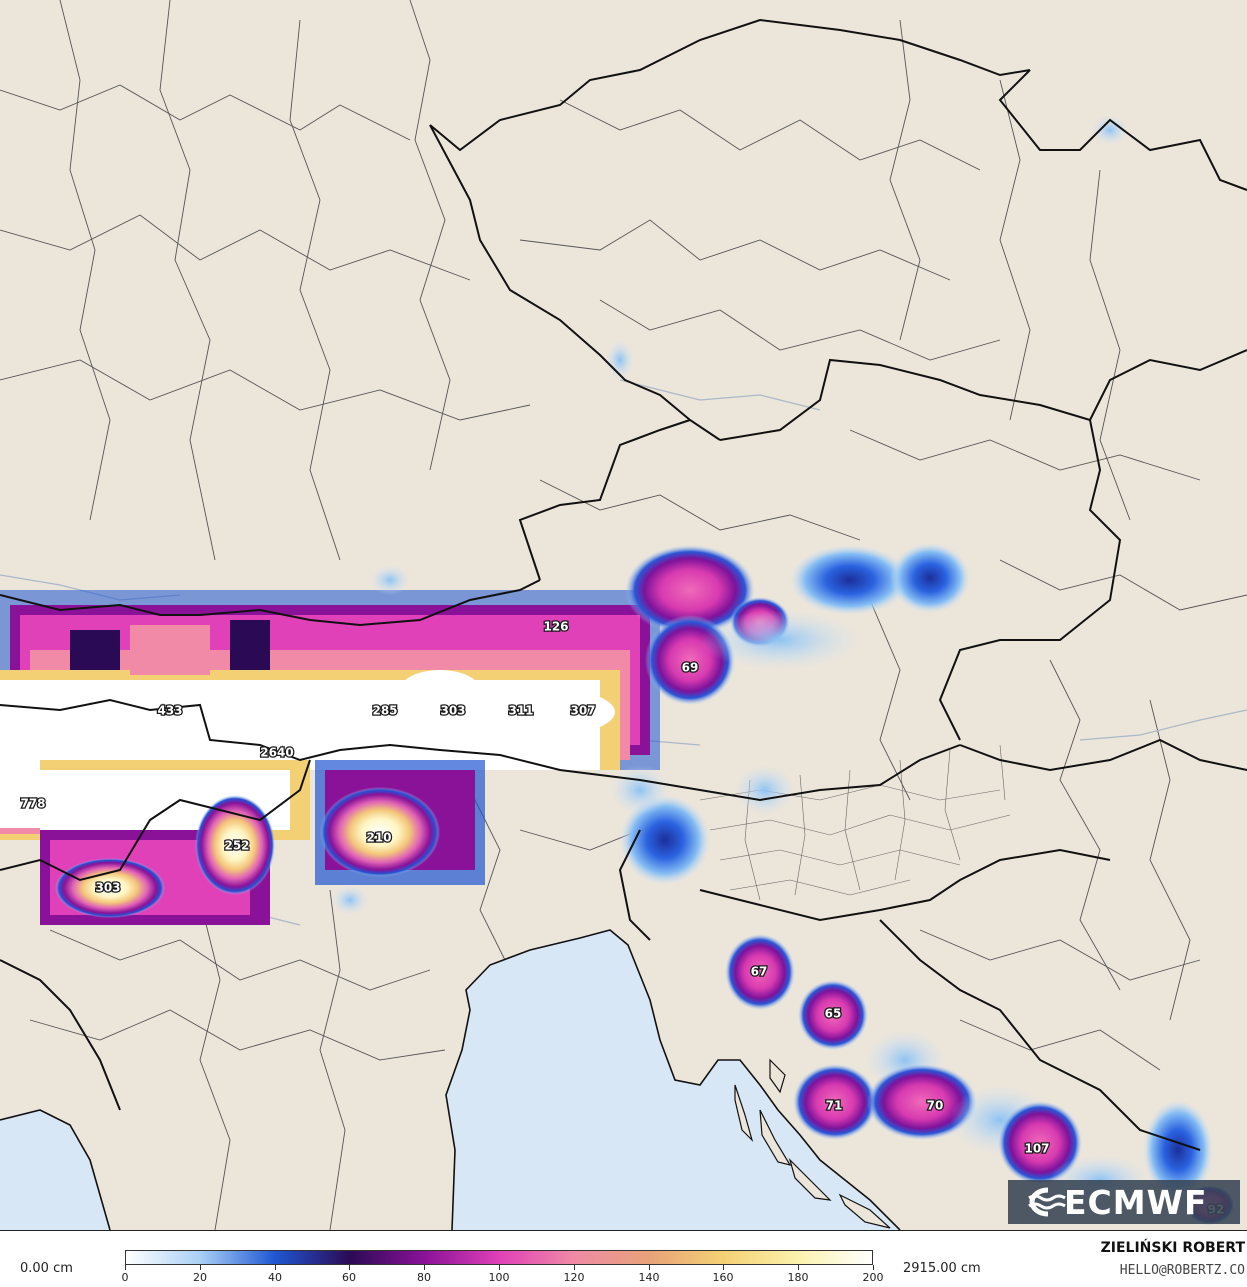  What do you see at coordinates (1136, 1202) in the screenshot?
I see `ecmwf-logo-text: ECMWF` at bounding box center [1136, 1202].